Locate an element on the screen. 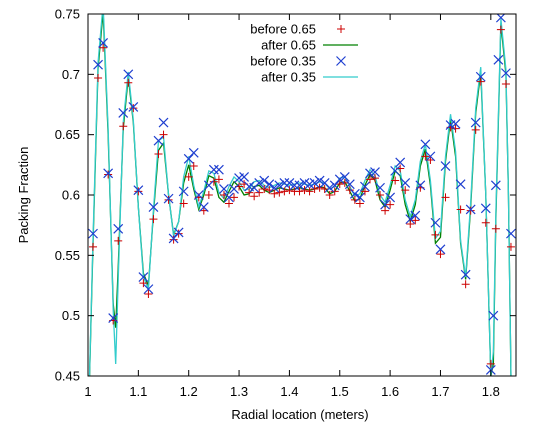 Image resolution: width=534 pixels, height=427 pixels. x-tick-label: 1.5 is located at coordinates (340, 391).